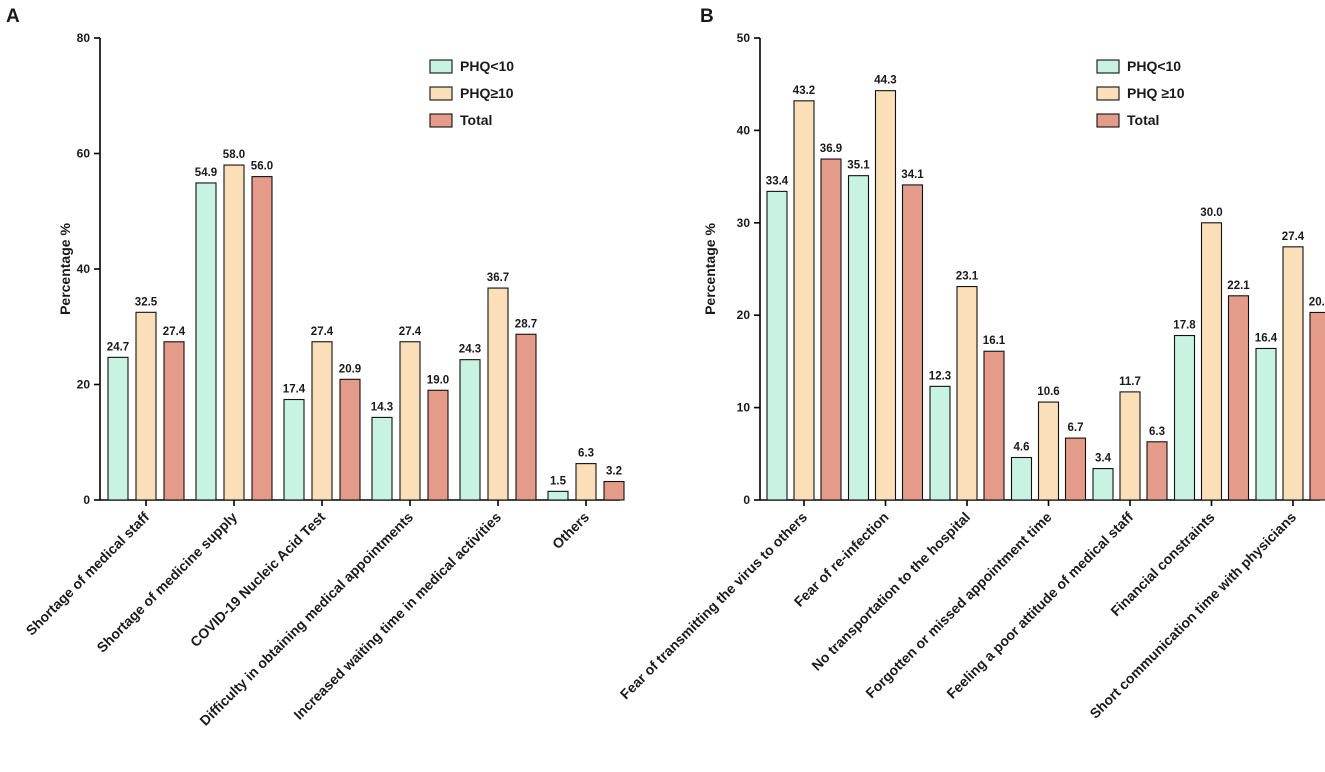 This screenshot has width=1325, height=772. Describe the element at coordinates (438, 380) in the screenshot. I see `bar-value-label: 19.0` at that location.